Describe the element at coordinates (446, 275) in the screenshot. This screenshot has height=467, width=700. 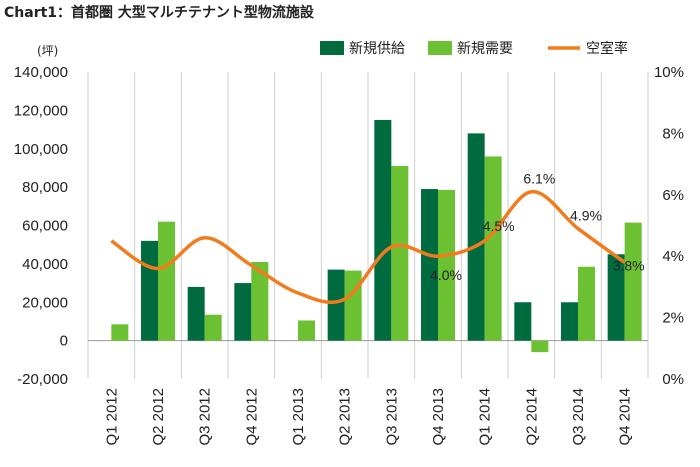
I see `data-label: 4.0%` at that location.